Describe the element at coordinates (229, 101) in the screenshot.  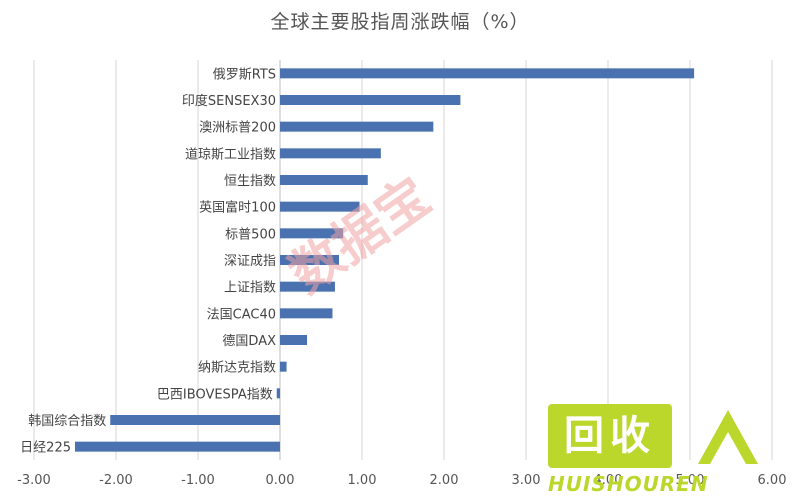
I see `category-label: 印度SENSEX30` at that location.